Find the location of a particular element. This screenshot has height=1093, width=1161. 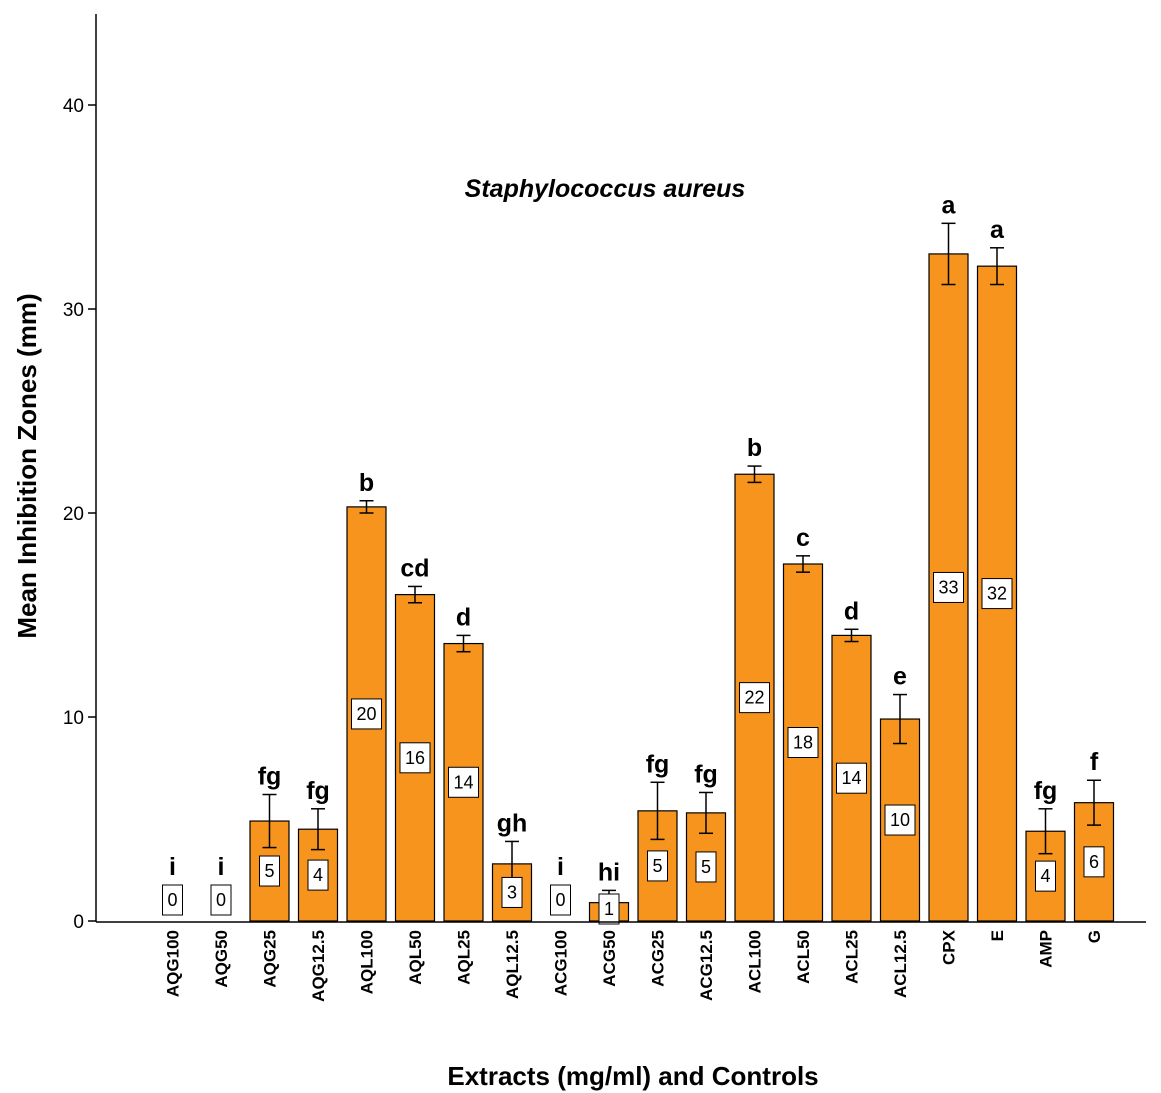

y-axis-title: Mean Inhibition Zones (mm) is located at coordinates (27, 465).